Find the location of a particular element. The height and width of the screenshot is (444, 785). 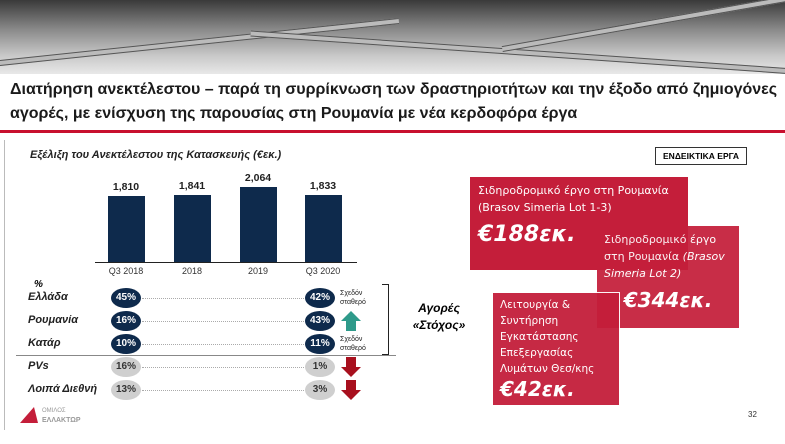

market-label: PVs is located at coordinates (38, 366).